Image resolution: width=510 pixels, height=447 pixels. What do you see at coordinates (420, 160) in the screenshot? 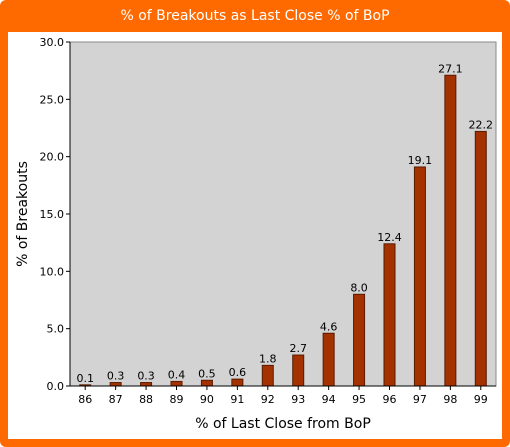
I see `bar-value-label: 19.1` at bounding box center [420, 160].